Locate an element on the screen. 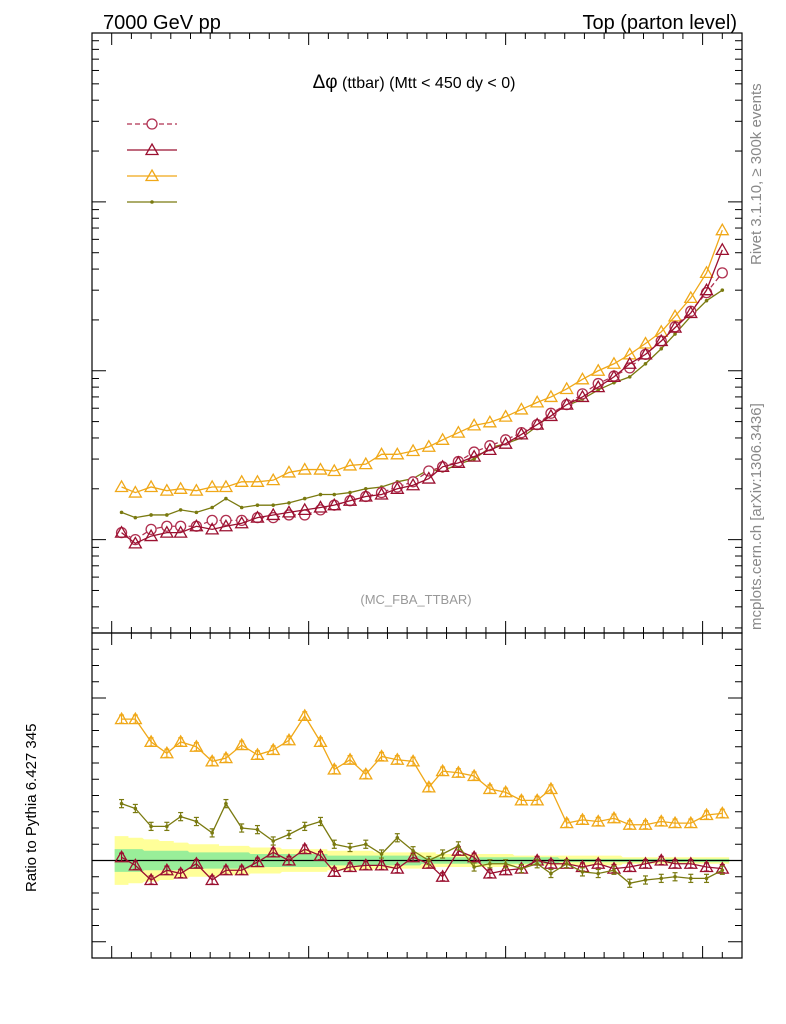 The width and height of the screenshot is (786, 1024). legend-marker-ambt1 is located at coordinates (152, 175).